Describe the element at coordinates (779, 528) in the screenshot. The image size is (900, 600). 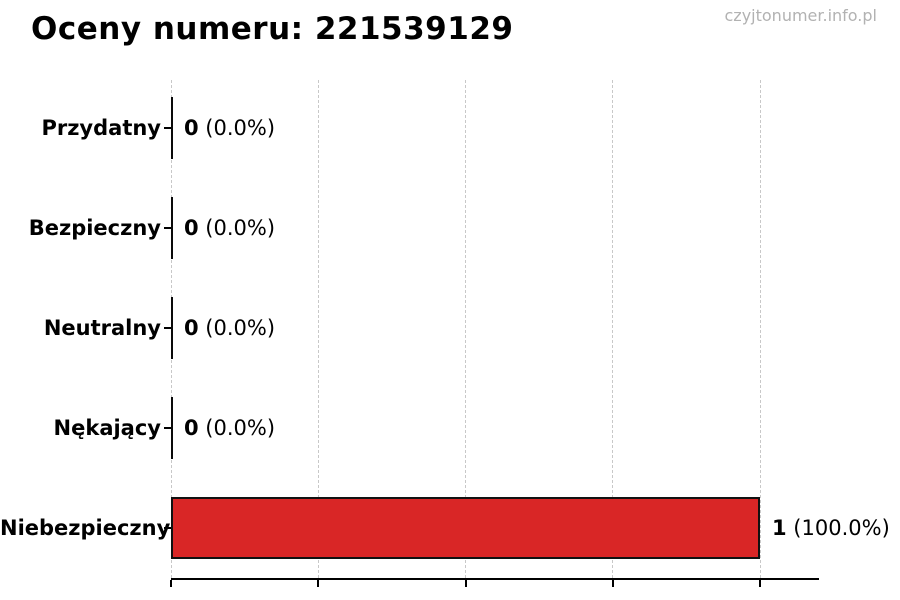
I see `value-count: 1` at that location.